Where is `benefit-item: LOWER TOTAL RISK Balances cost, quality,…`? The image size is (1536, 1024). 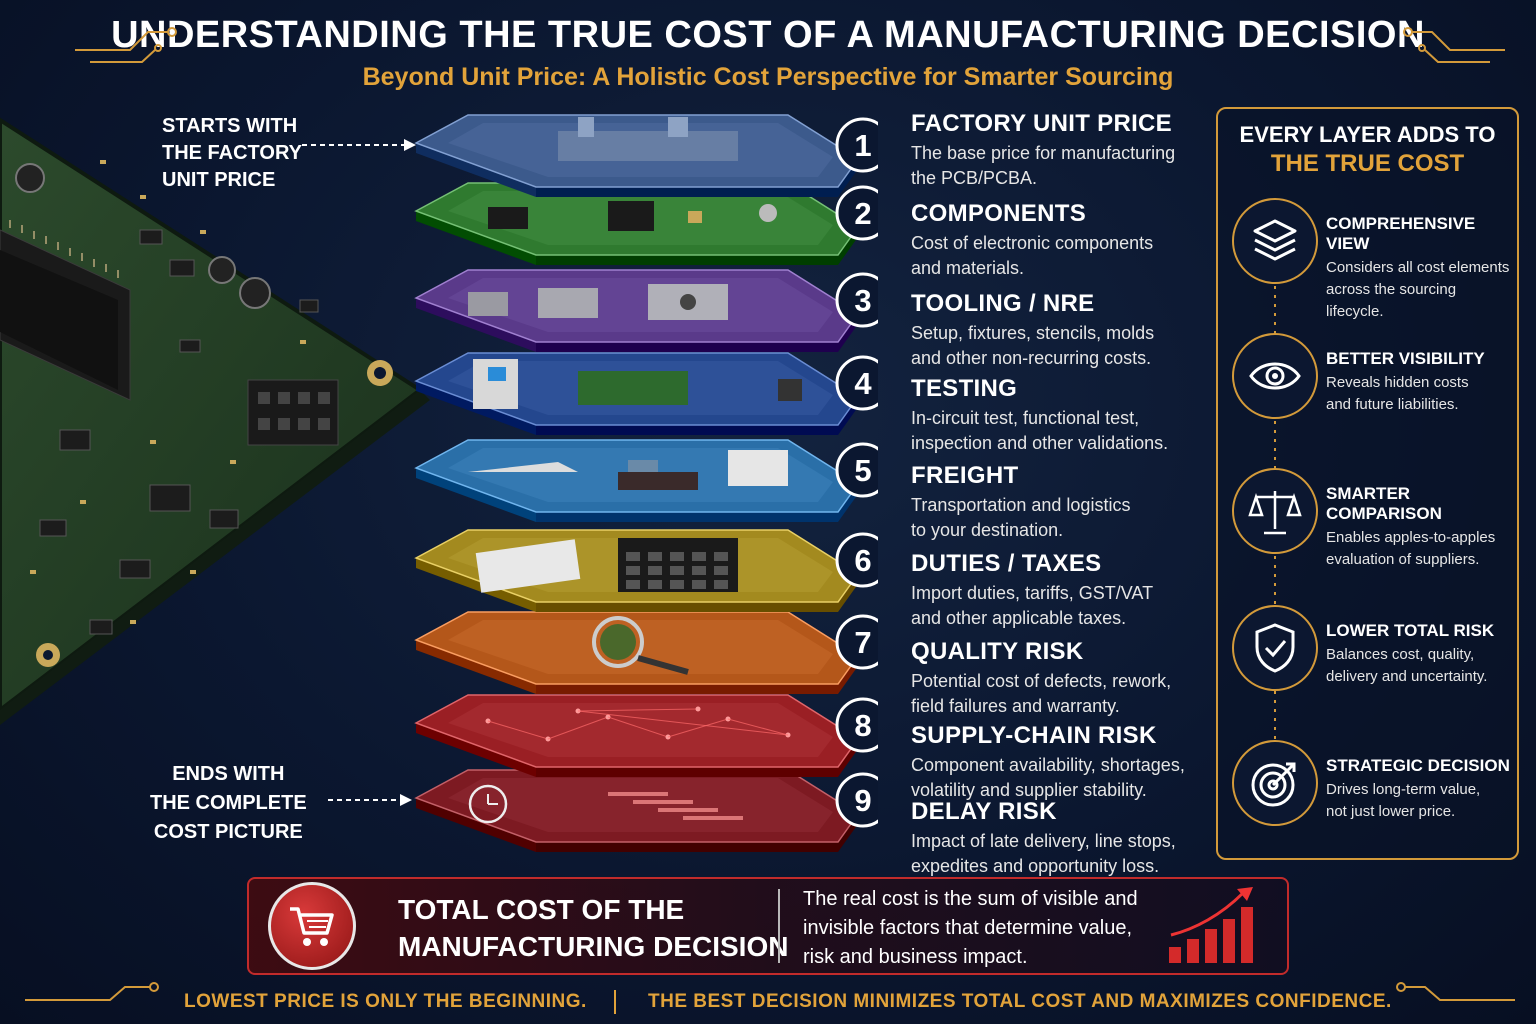 benefit-item: LOWER TOTAL RISK Balances cost, quality,… is located at coordinates (1421, 654).